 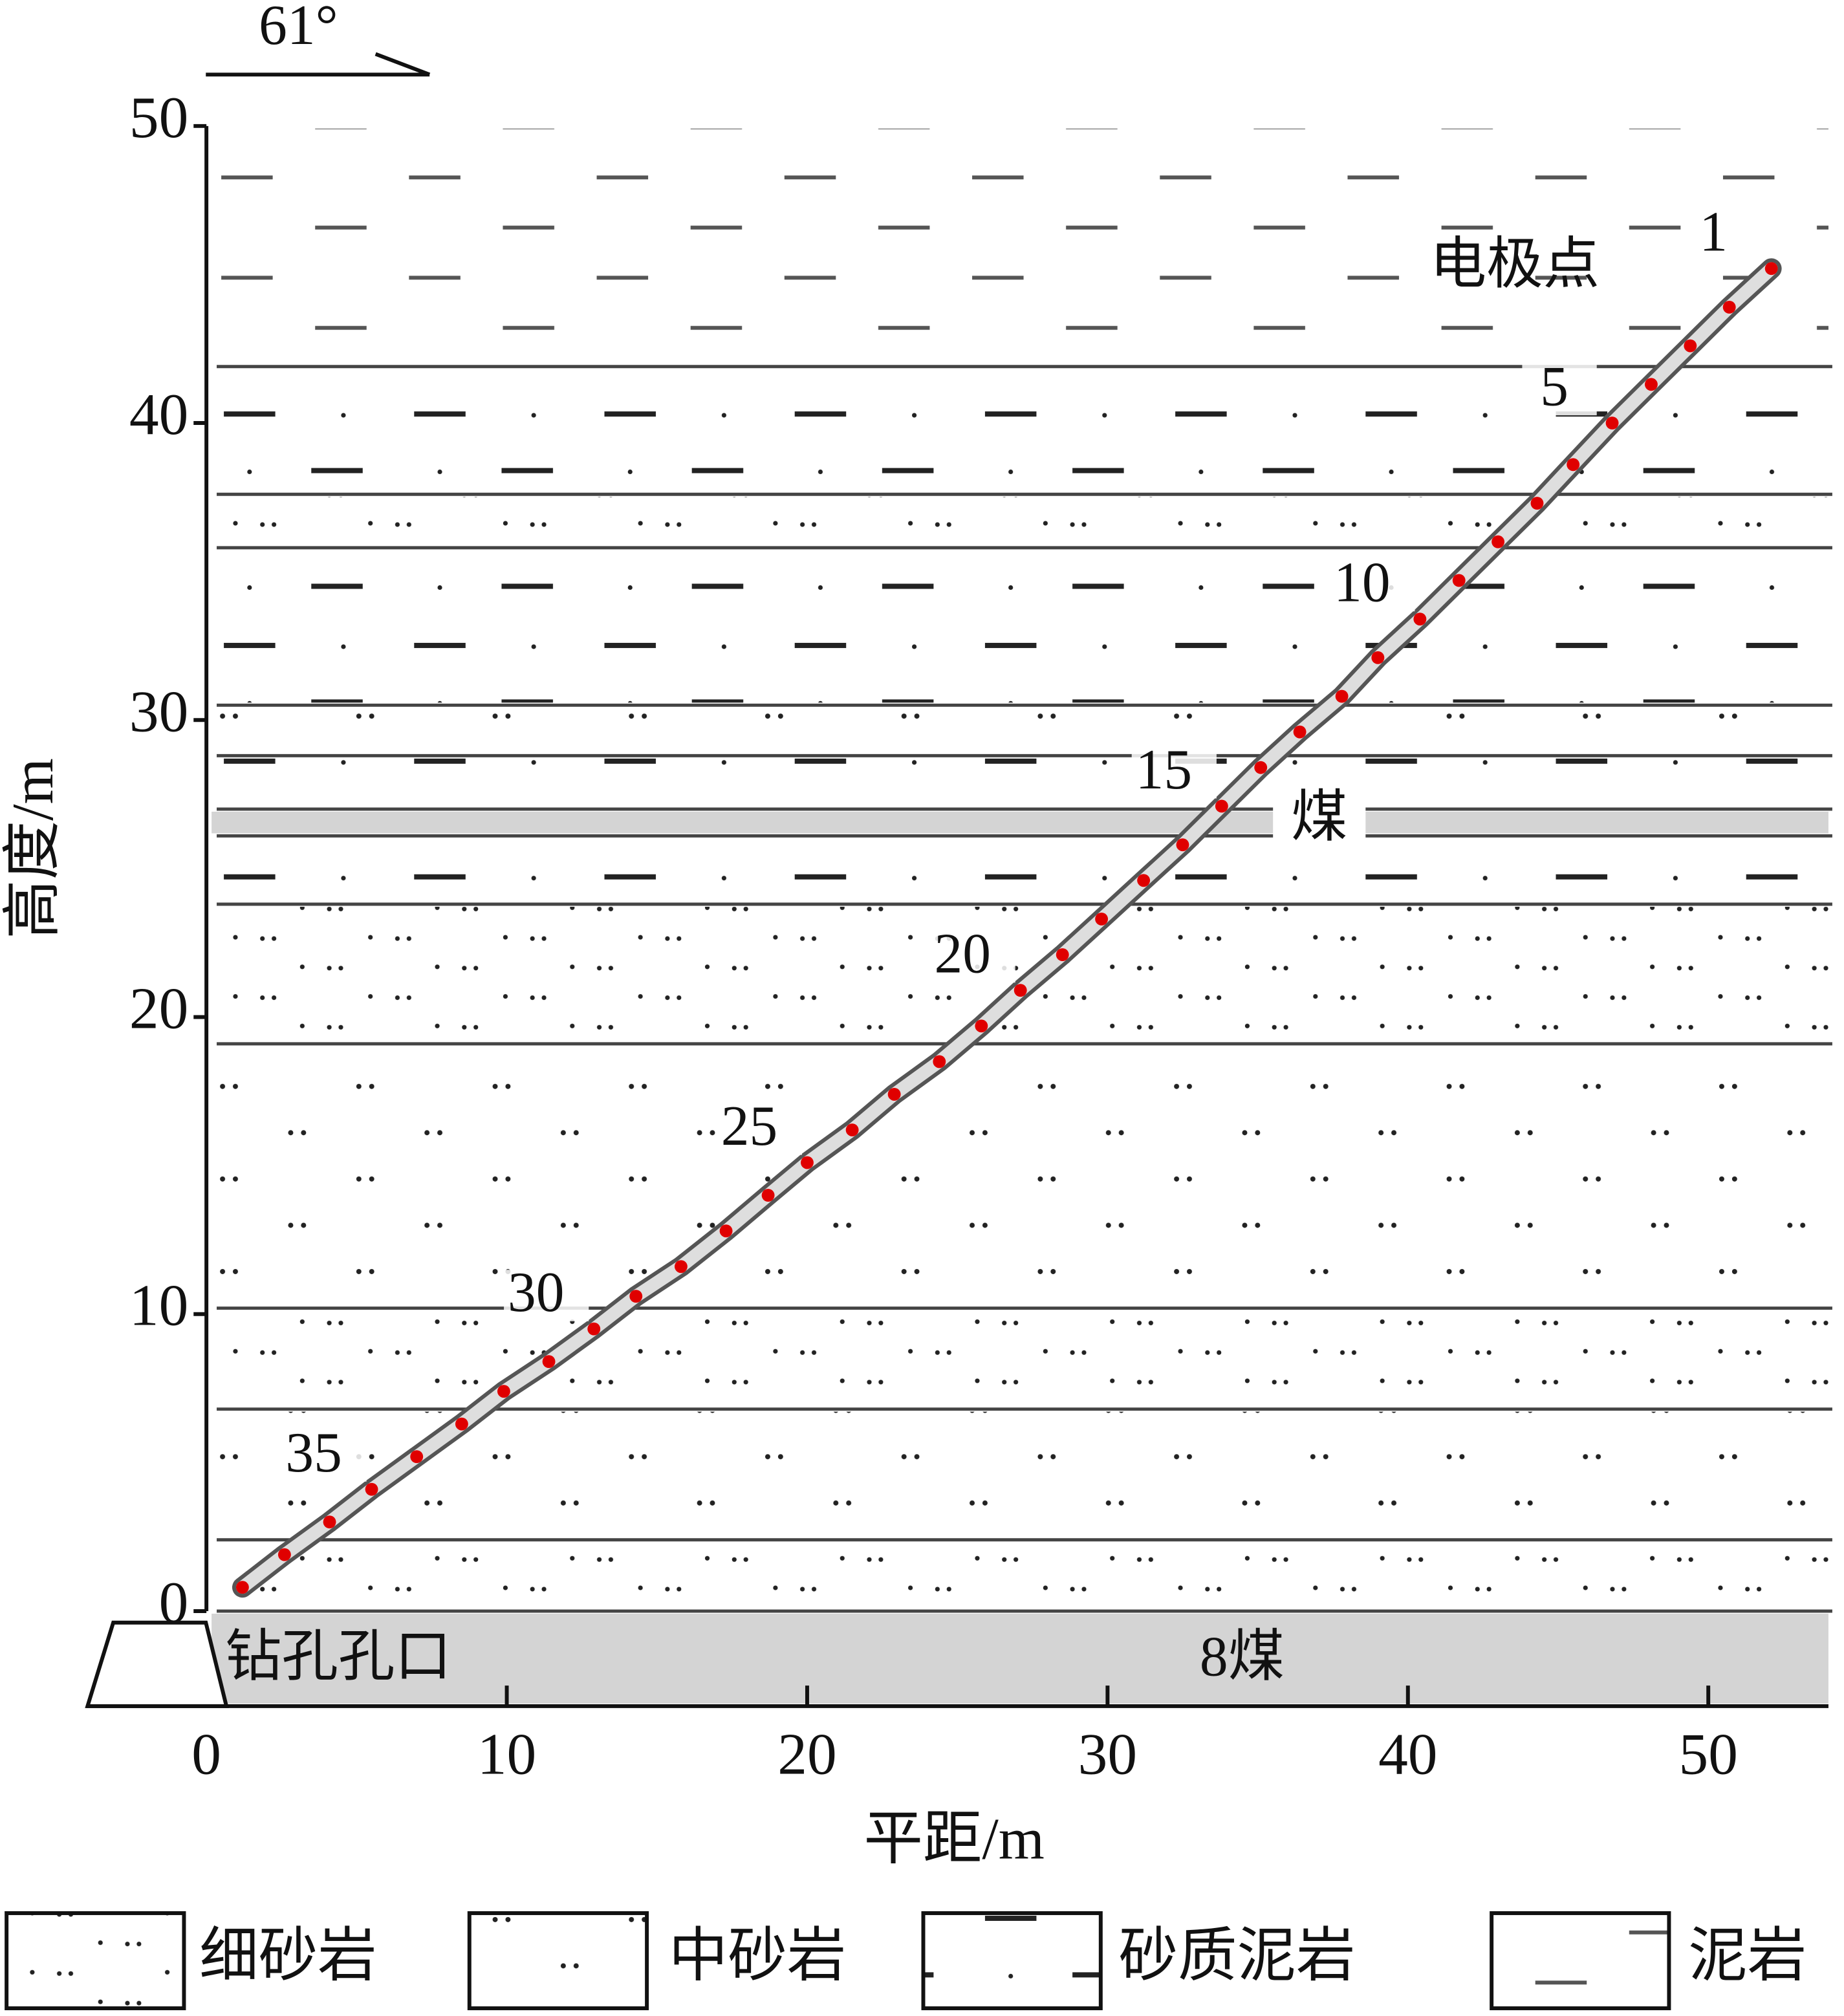 What do you see at coordinates (906, 1961) in the screenshot?
I see `legend: 细砂岩 中砂岩 砂质泥岩 泥岩` at bounding box center [906, 1961].